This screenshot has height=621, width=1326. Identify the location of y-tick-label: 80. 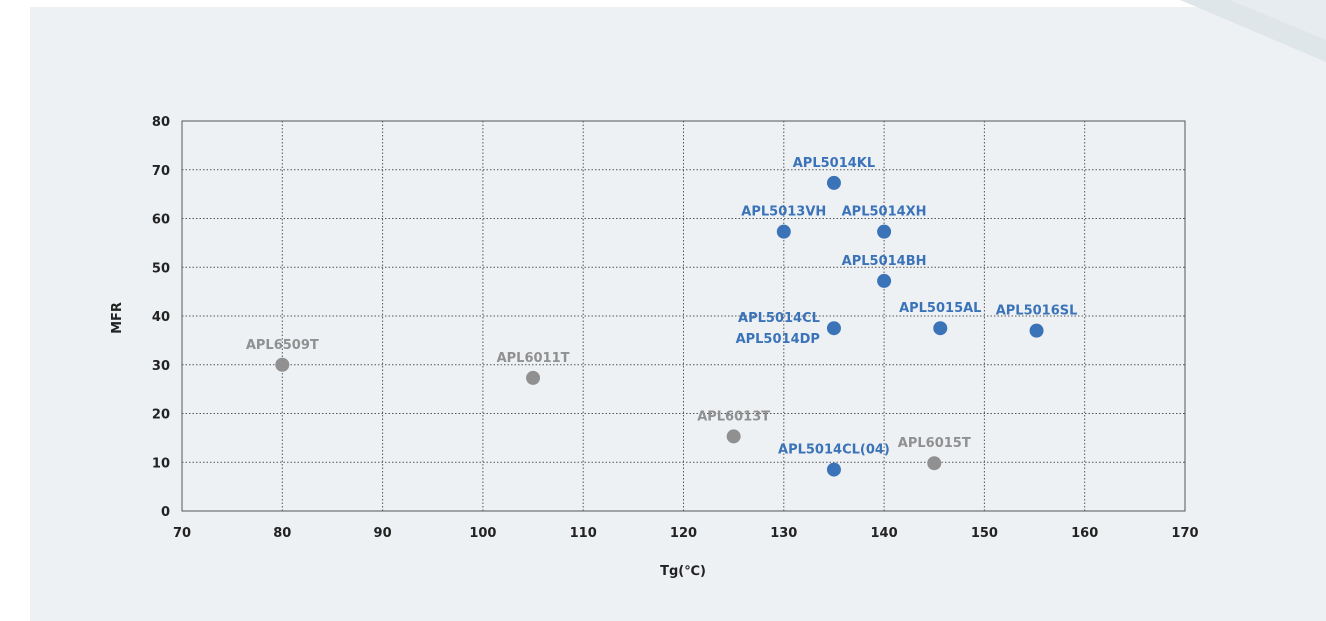
(161, 122).